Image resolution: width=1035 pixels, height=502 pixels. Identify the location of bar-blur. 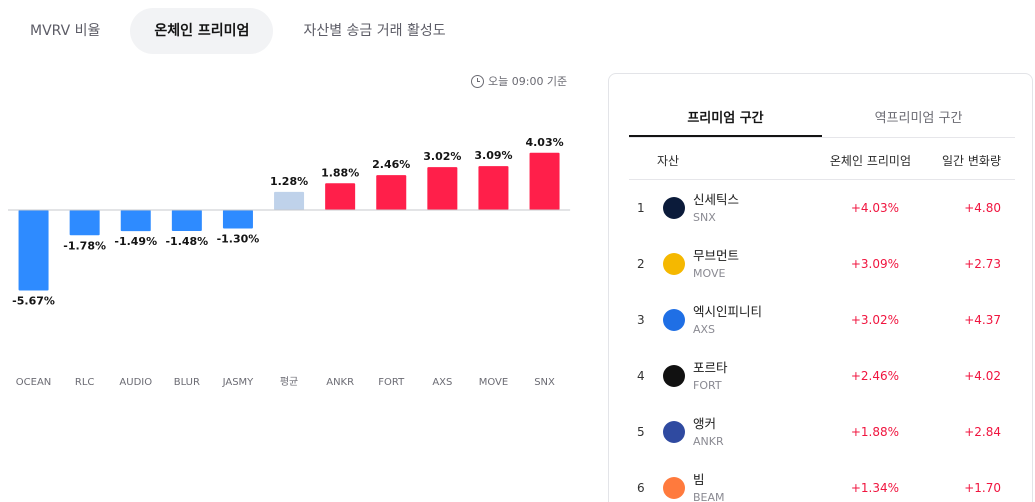
(186, 221).